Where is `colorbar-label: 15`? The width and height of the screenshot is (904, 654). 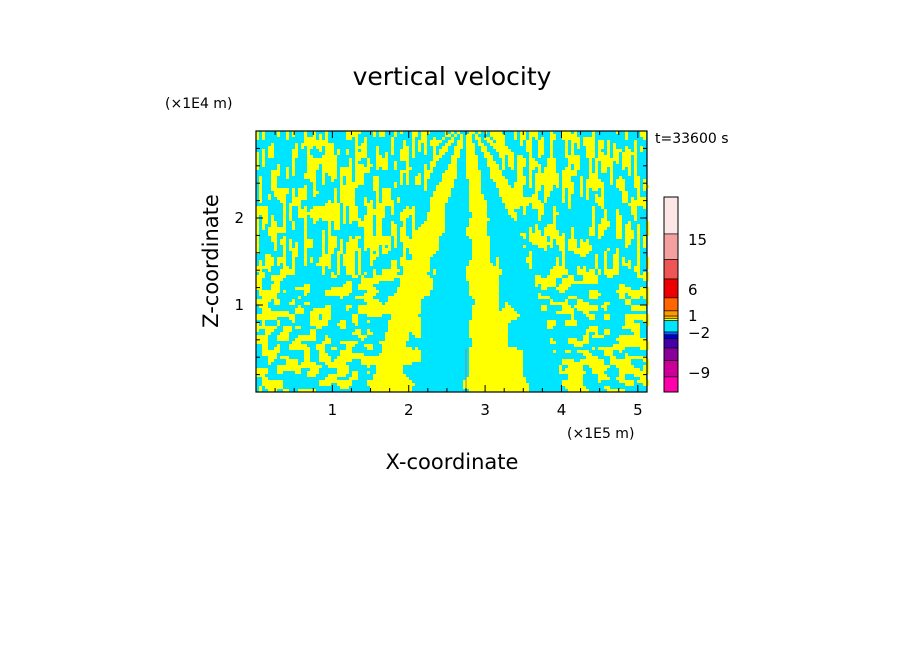
colorbar-label: 15 is located at coordinates (697, 240).